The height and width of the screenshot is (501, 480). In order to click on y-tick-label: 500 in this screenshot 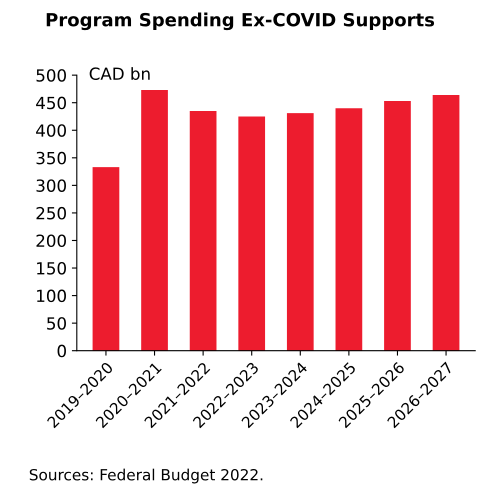, I will do `click(51, 75)`.